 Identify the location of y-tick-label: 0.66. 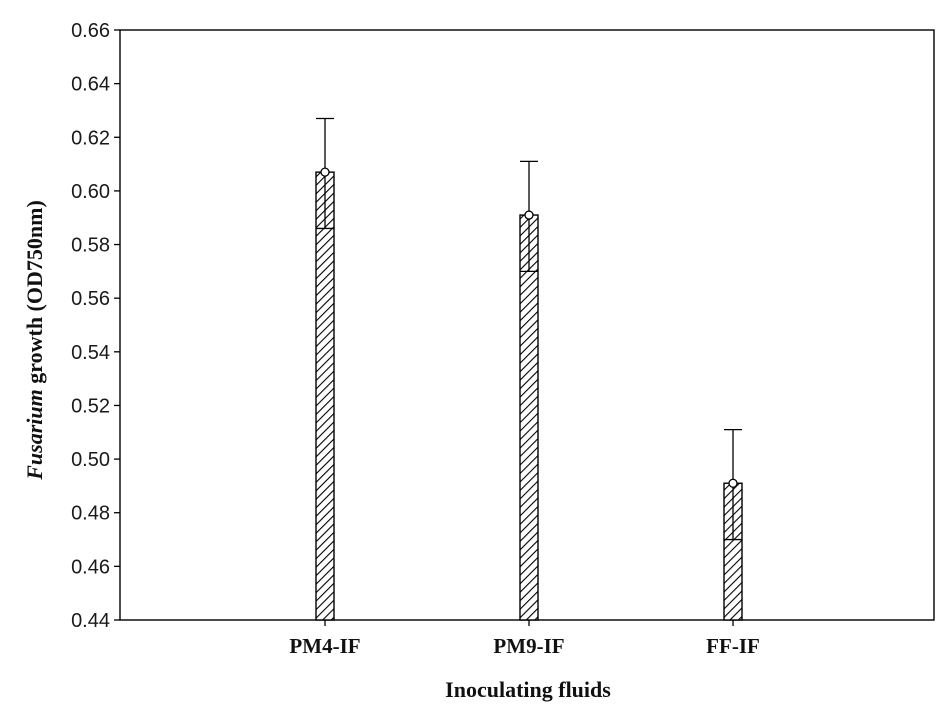
(90, 31).